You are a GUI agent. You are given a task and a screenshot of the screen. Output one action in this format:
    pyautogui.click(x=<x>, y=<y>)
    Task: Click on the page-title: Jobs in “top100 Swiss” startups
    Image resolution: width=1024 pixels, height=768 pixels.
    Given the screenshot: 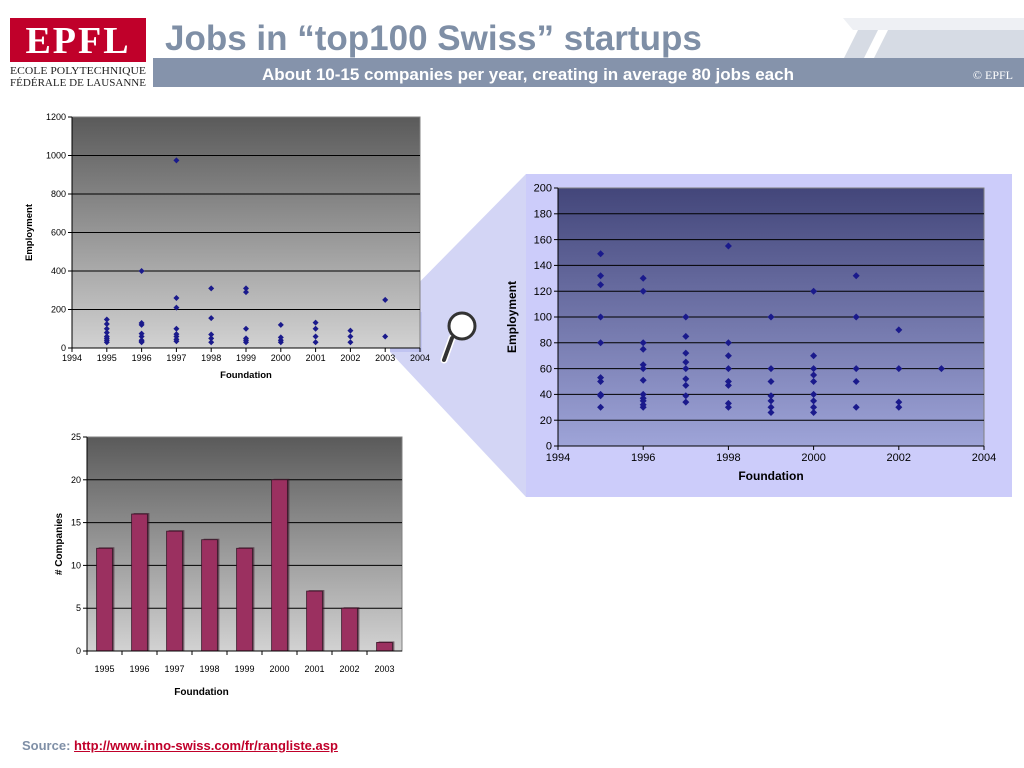 What is the action you would take?
    pyautogui.click(x=433, y=38)
    